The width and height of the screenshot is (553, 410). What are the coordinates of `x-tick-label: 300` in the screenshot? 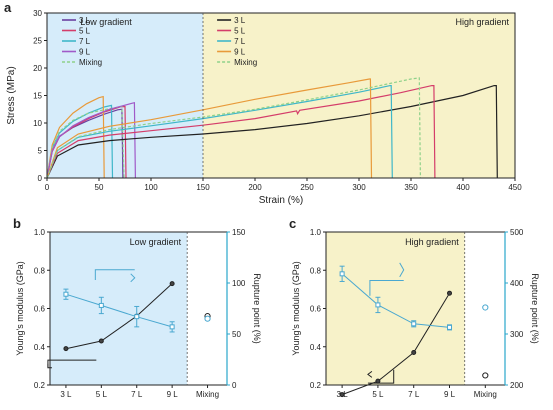 It's located at (359, 187).